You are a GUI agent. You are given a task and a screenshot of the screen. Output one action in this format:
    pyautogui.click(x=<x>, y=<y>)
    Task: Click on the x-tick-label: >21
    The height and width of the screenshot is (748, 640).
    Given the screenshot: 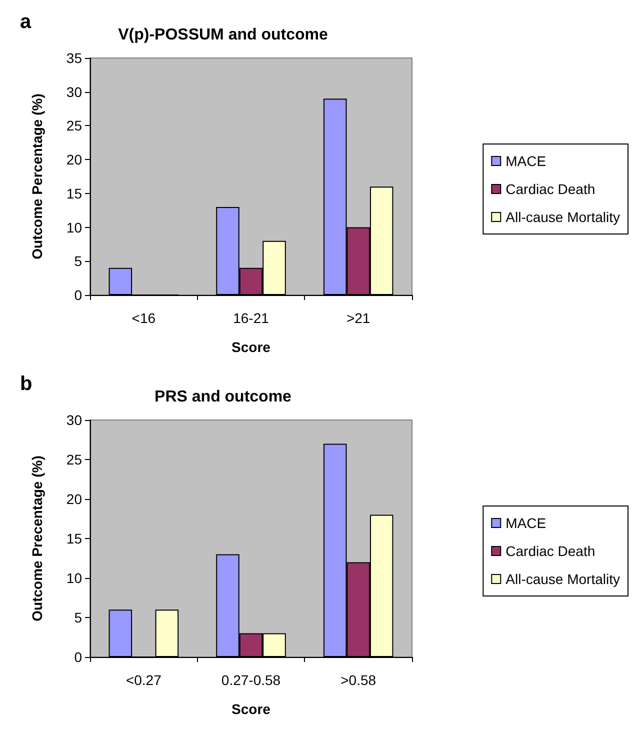 What is the action you would take?
    pyautogui.click(x=358, y=318)
    